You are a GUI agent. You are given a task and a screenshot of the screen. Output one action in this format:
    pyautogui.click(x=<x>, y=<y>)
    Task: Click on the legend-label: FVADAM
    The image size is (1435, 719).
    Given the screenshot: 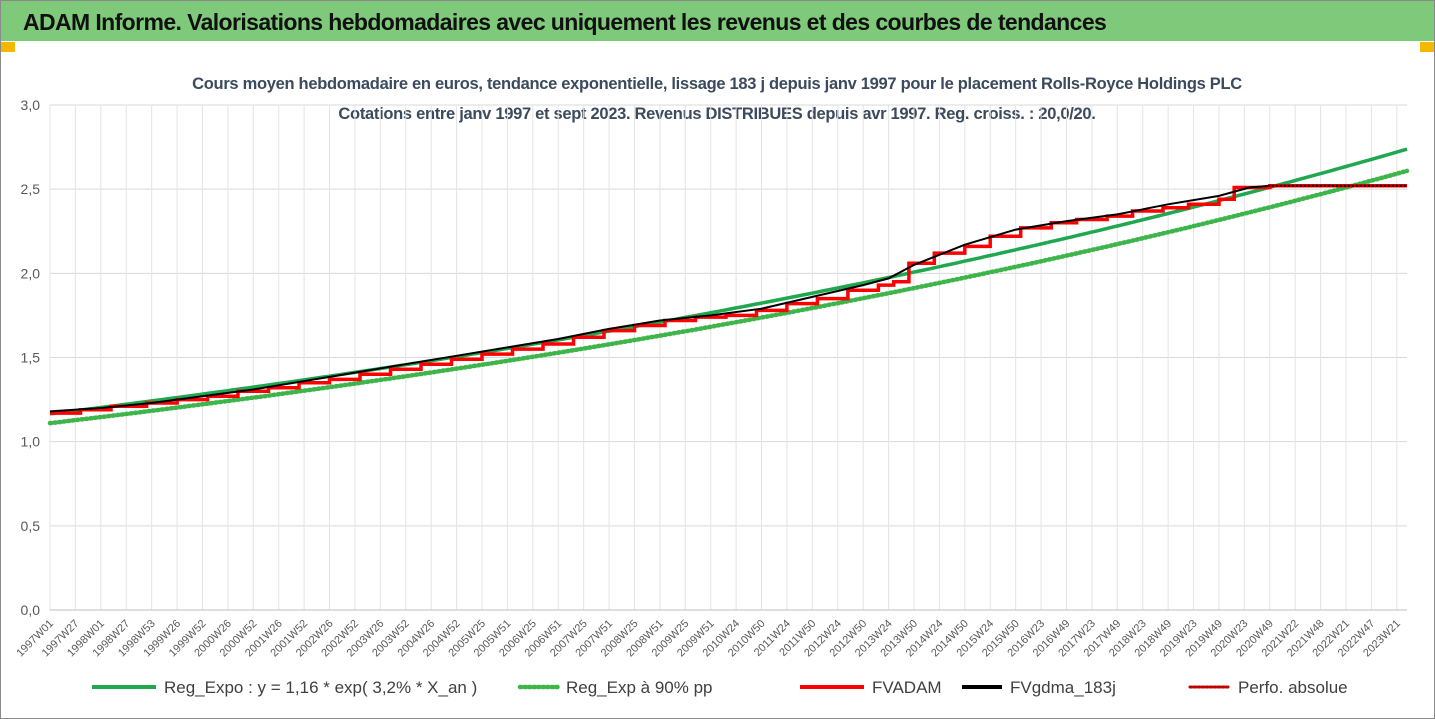 What is the action you would take?
    pyautogui.click(x=907, y=687)
    